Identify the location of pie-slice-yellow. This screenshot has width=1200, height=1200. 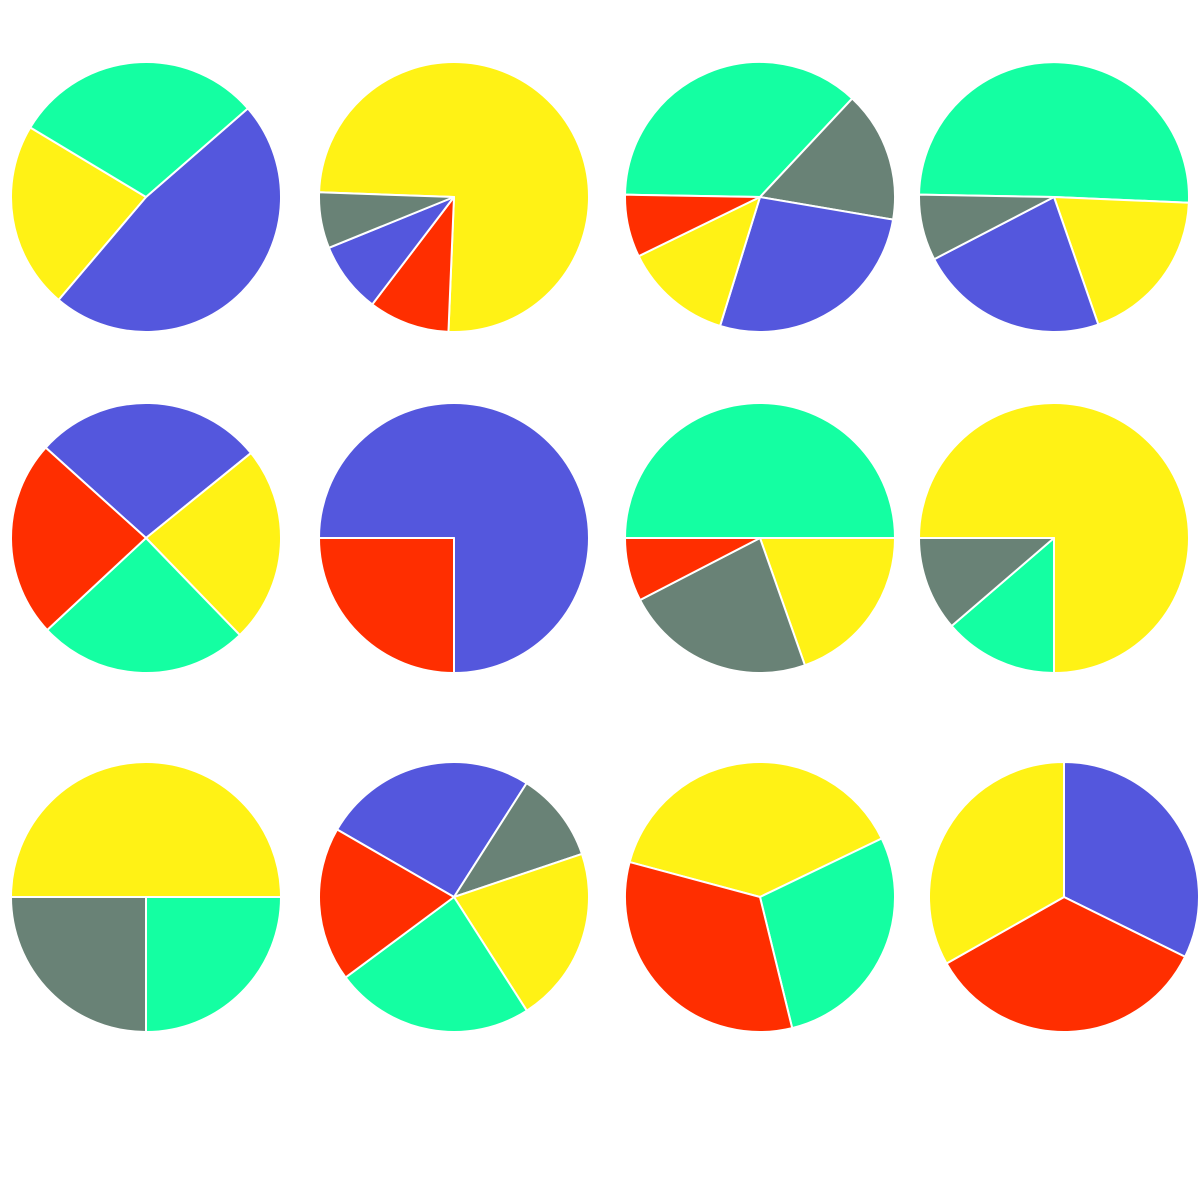
(146, 829).